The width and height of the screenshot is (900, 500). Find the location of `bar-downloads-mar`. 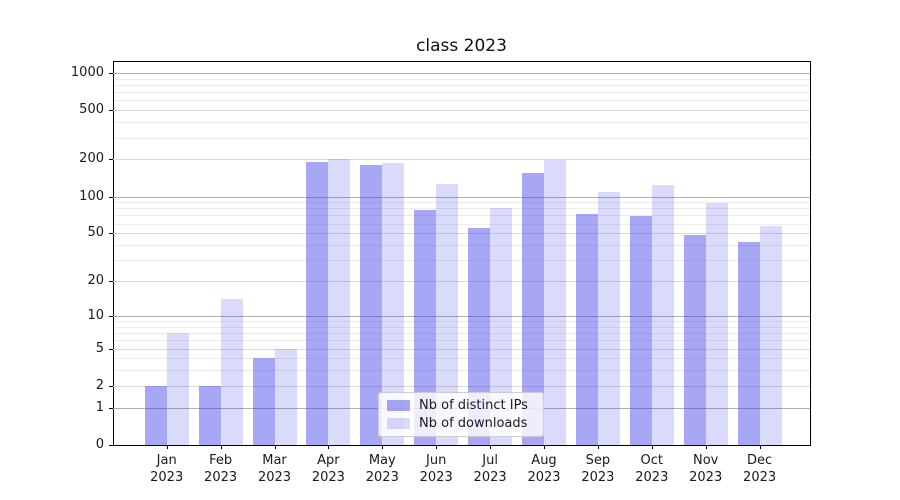

bar-downloads-mar is located at coordinates (285, 396).